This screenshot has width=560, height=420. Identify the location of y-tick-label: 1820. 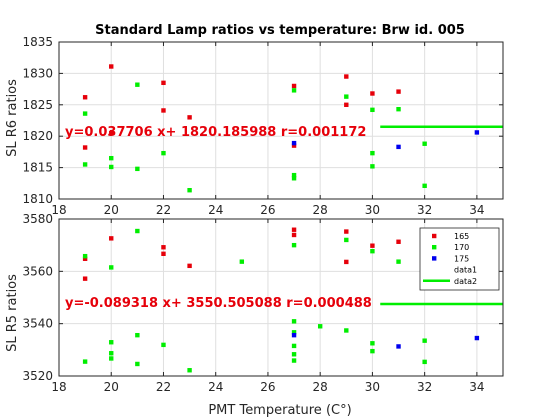
(37, 136).